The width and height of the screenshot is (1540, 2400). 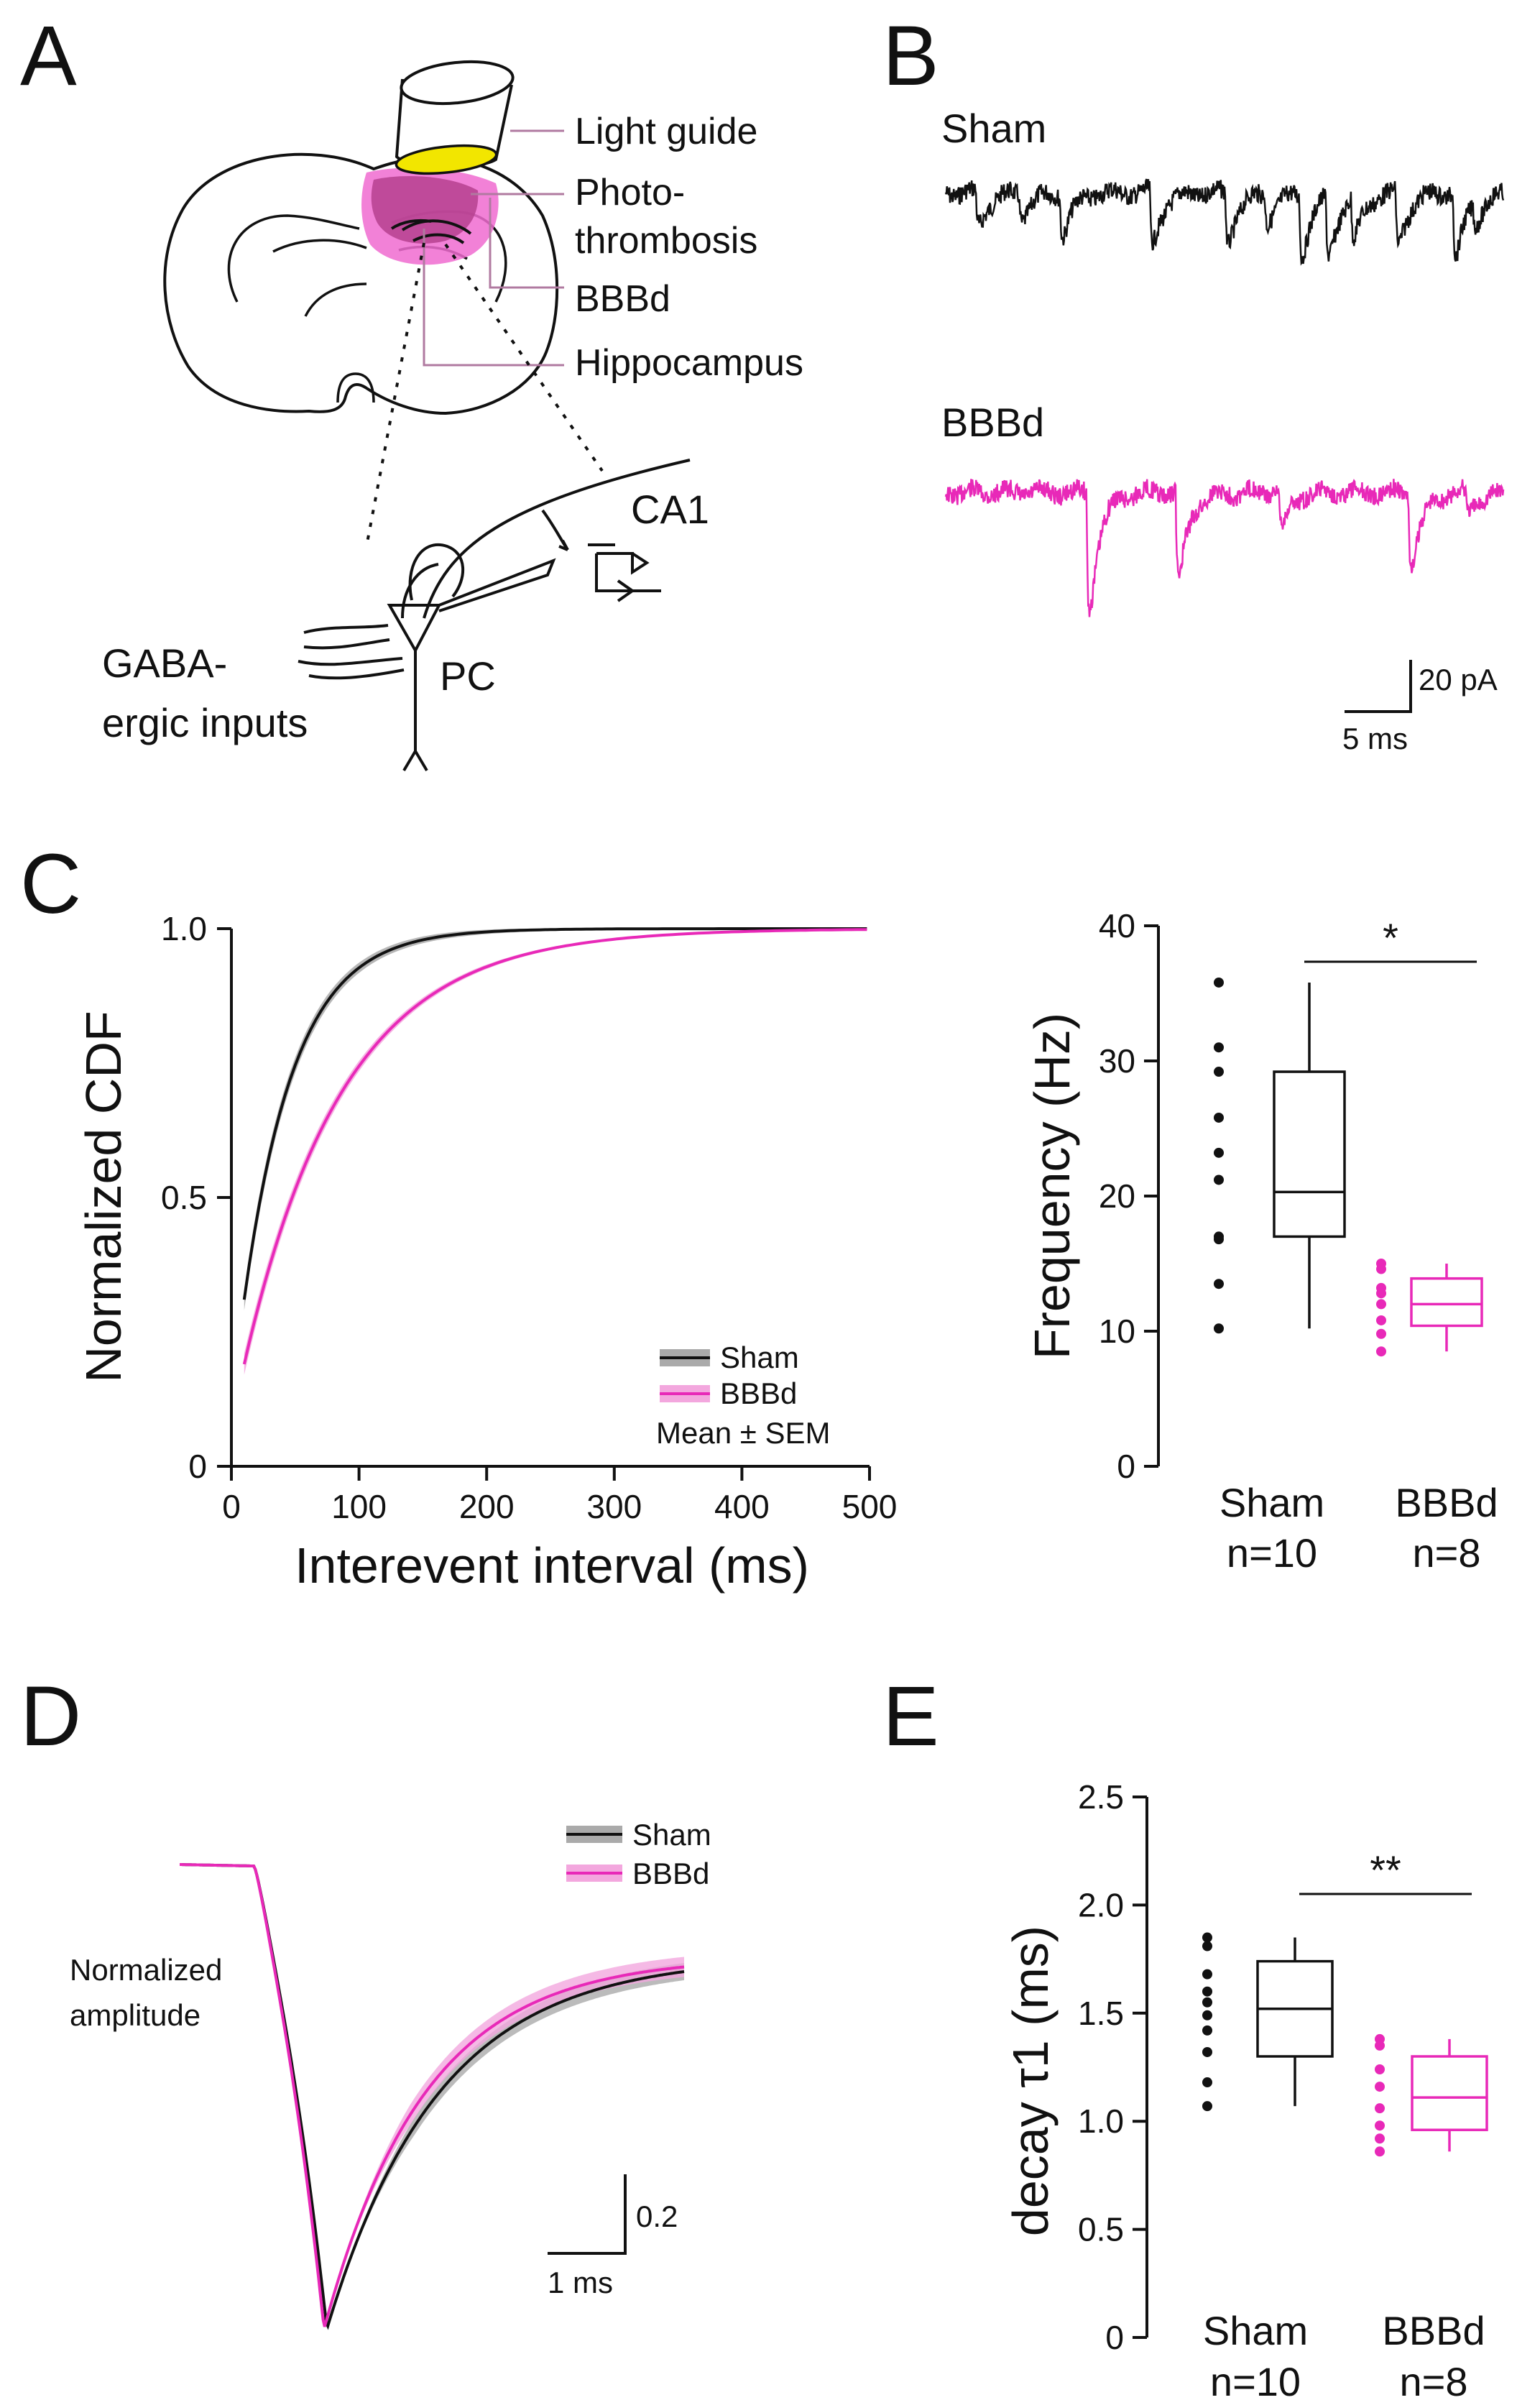 I want to click on cdf-x-tick-label: 200, so click(x=487, y=1506).